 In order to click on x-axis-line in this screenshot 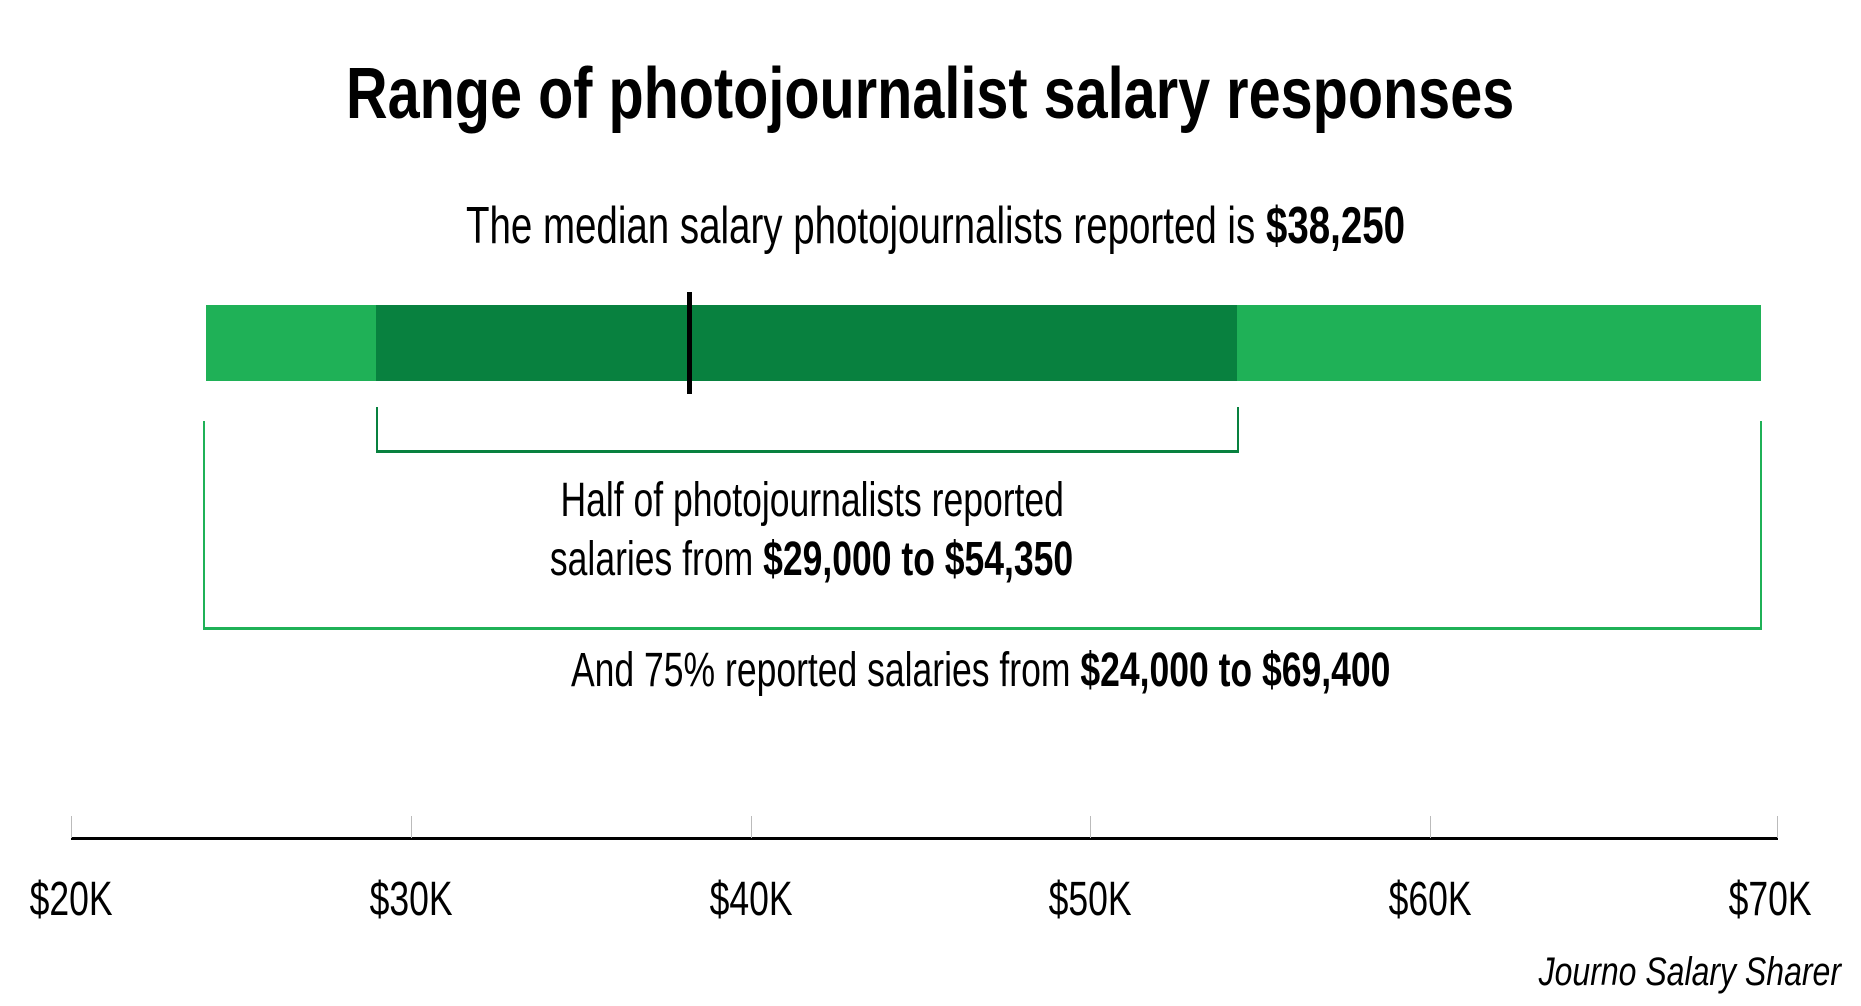, I will do `click(924, 838)`.